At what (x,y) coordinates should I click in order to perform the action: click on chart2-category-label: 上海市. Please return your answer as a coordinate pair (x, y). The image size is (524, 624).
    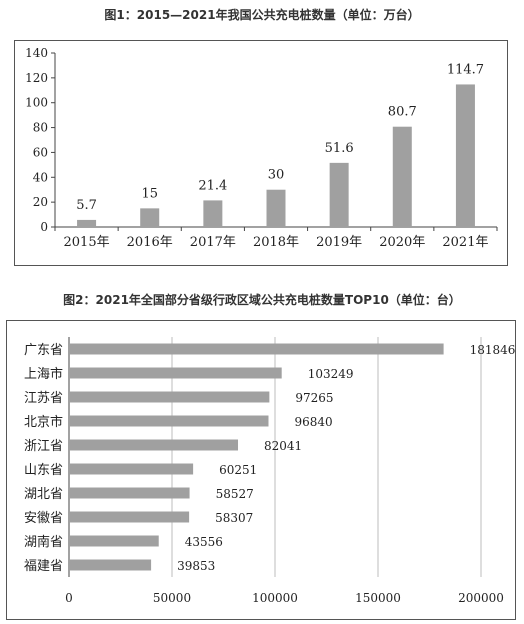
    Looking at the image, I should click on (43, 374).